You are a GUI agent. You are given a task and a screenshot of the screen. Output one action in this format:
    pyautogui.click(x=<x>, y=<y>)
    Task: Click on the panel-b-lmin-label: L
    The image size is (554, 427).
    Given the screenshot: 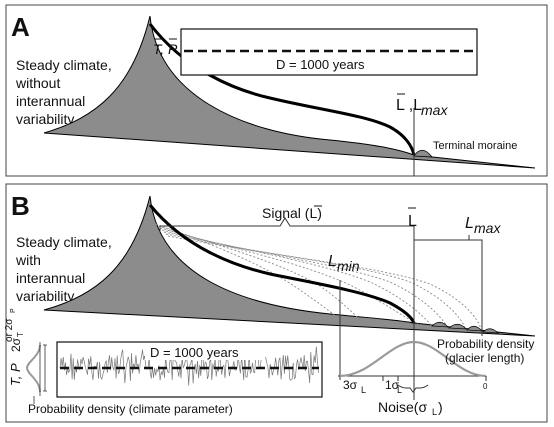 What is the action you would take?
    pyautogui.click(x=332, y=261)
    